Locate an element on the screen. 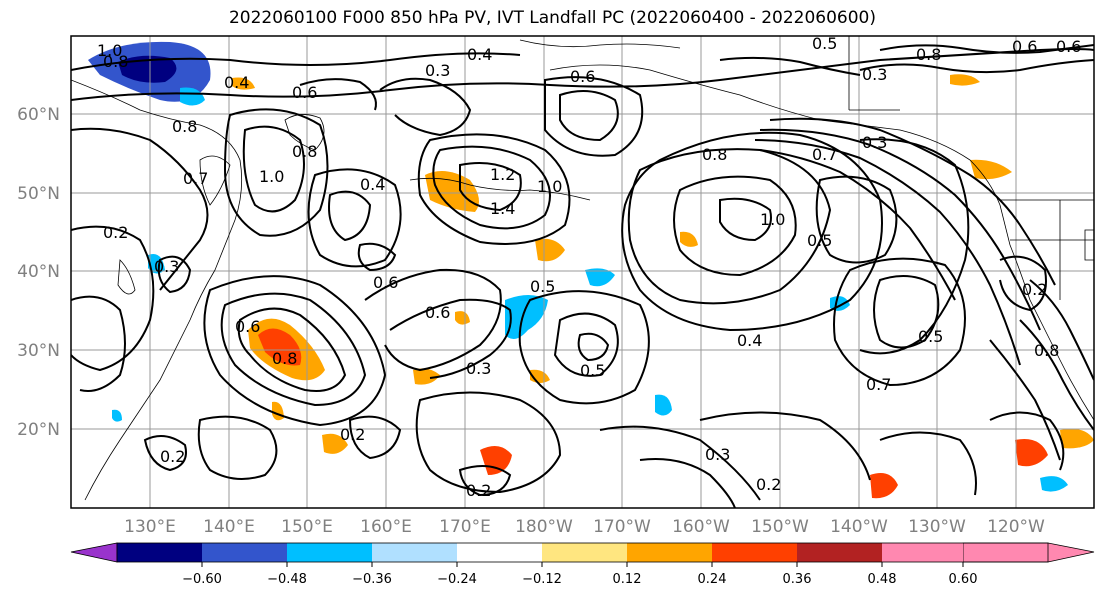 This screenshot has width=1105, height=601. lon-label: 160°E is located at coordinates (386, 527).